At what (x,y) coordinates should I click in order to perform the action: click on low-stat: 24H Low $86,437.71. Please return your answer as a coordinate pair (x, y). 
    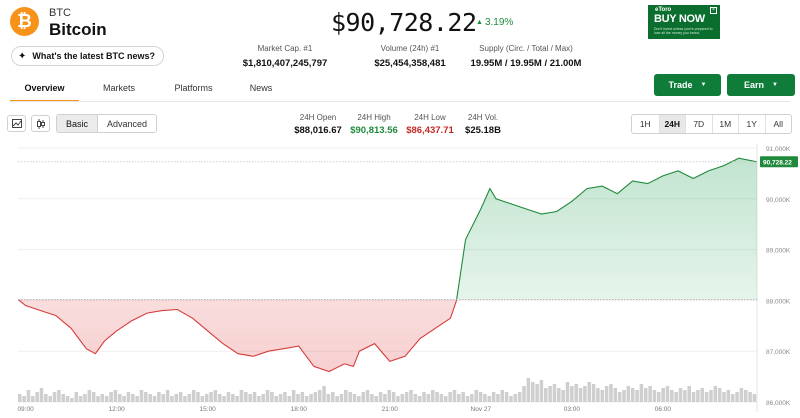
    Looking at the image, I should click on (430, 124).